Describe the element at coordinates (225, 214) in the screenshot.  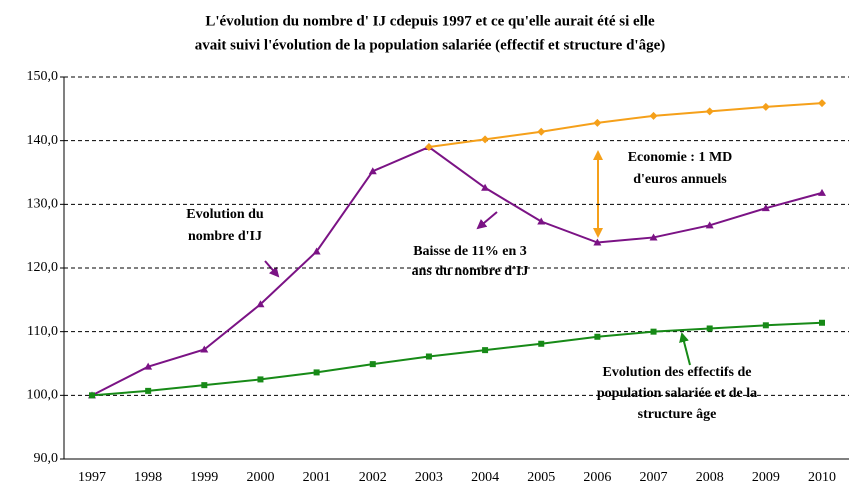
I see `annotation: Evolution du` at that location.